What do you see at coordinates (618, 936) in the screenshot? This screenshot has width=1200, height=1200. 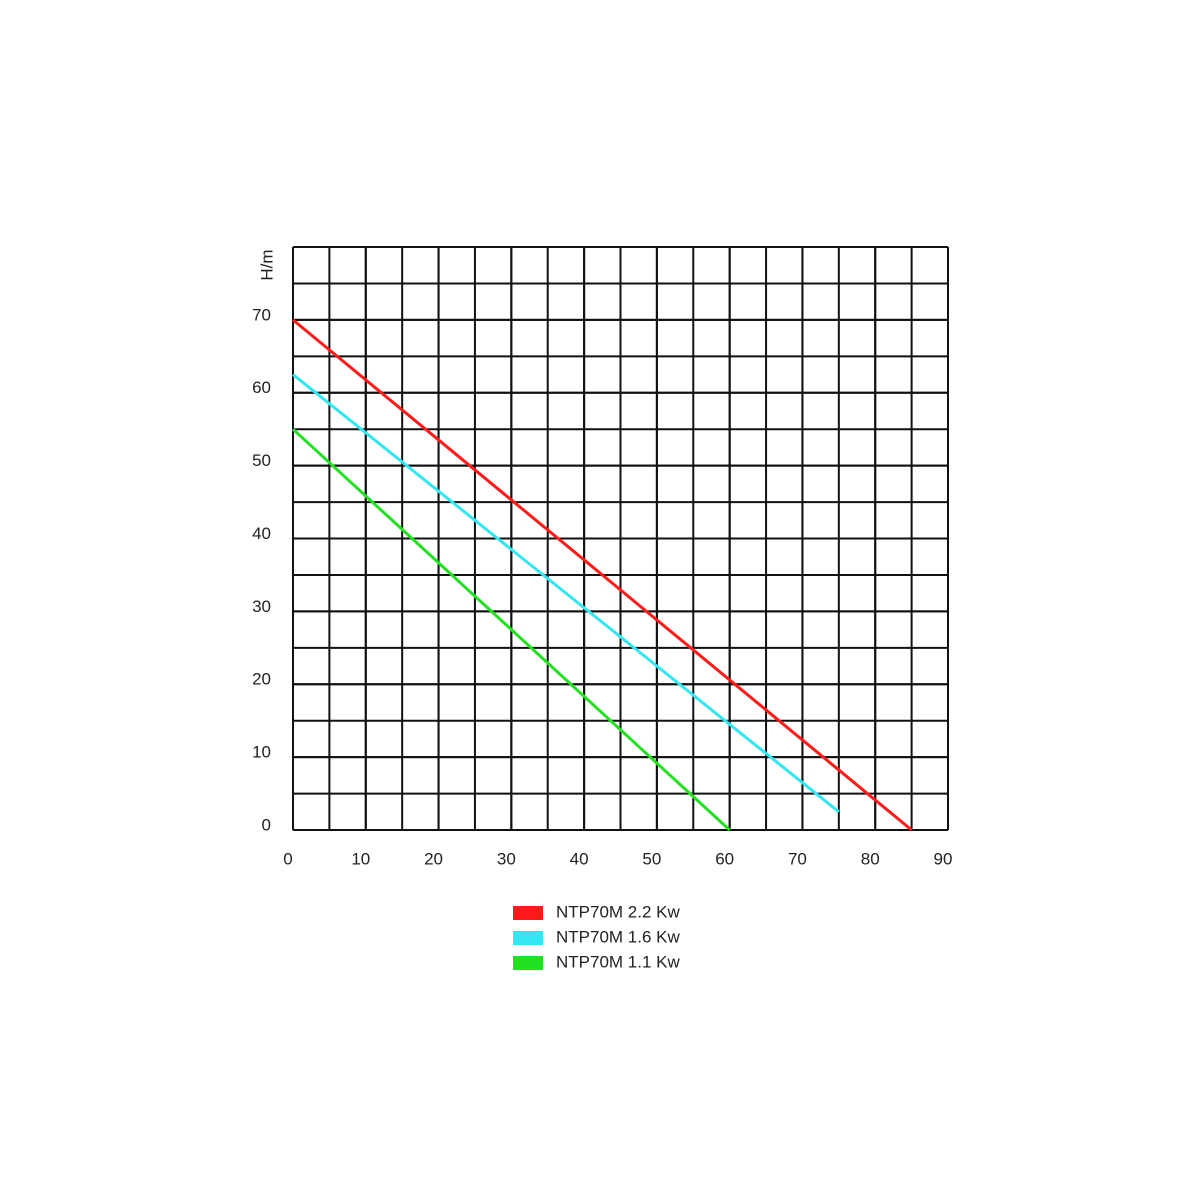 I see `legend-label: NTP70M 1.6 Kw` at bounding box center [618, 936].